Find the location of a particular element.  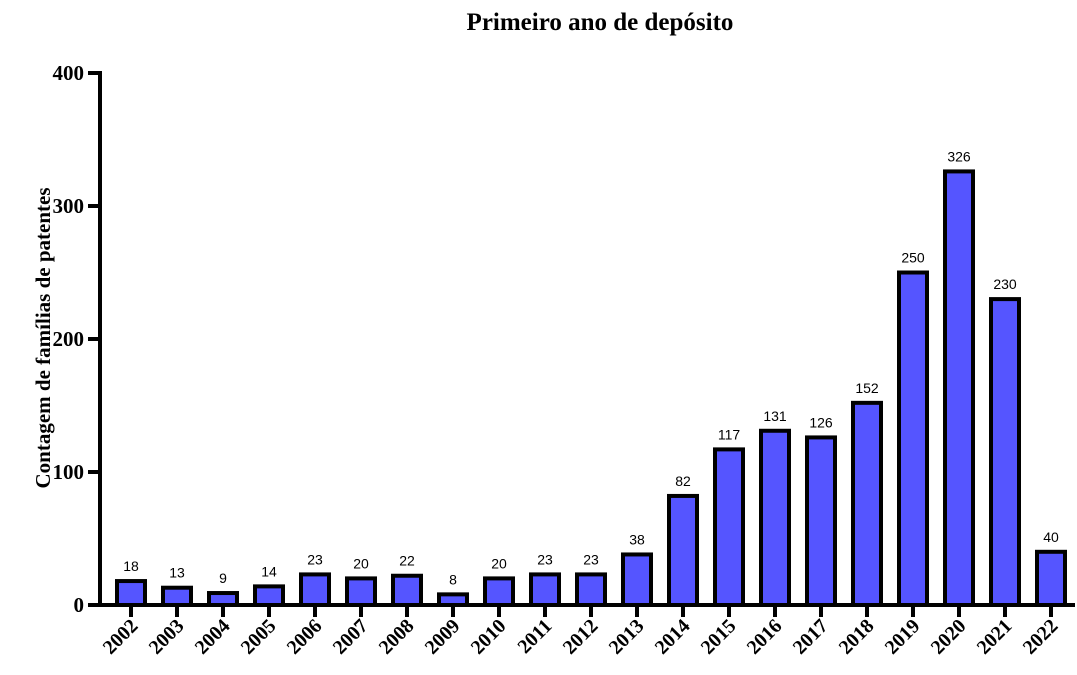

data-label-2009: 8 is located at coordinates (453, 579).